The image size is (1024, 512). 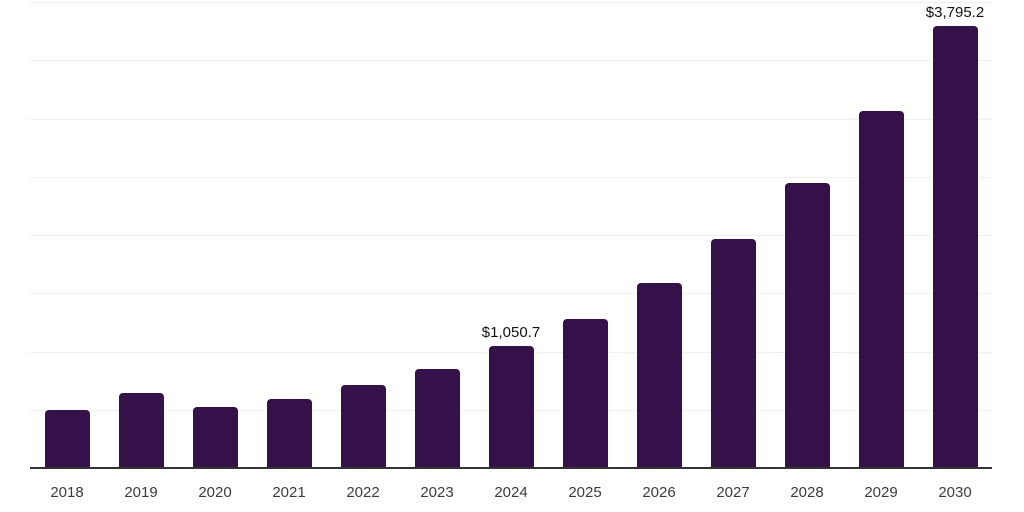 What do you see at coordinates (511, 235) in the screenshot?
I see `gridline-2000` at bounding box center [511, 235].